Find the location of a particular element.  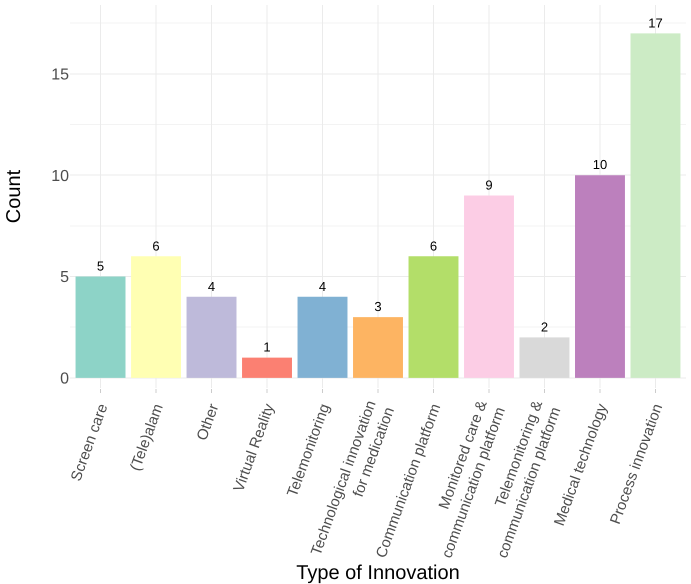

data-label: 3 is located at coordinates (378, 306).